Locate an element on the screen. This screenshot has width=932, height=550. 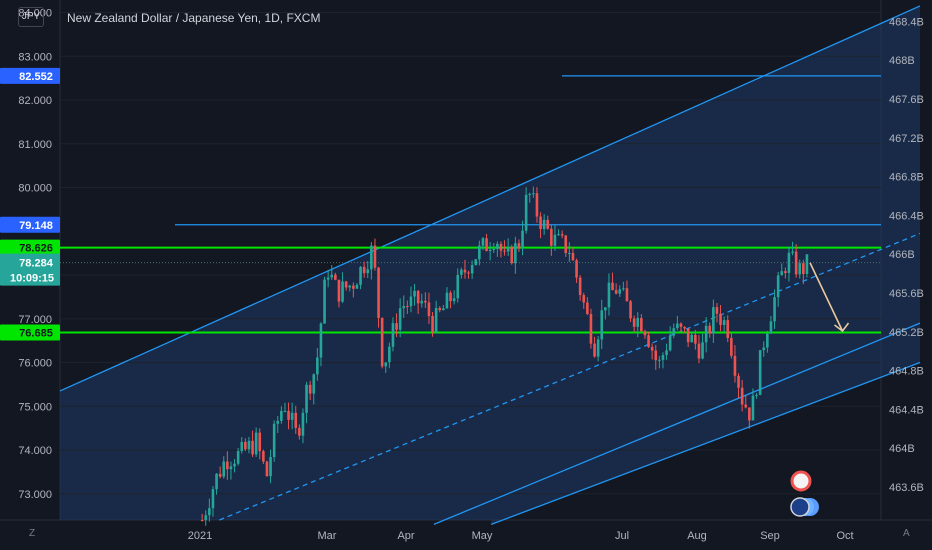
currency-button: JPY is located at coordinates (31, 17).